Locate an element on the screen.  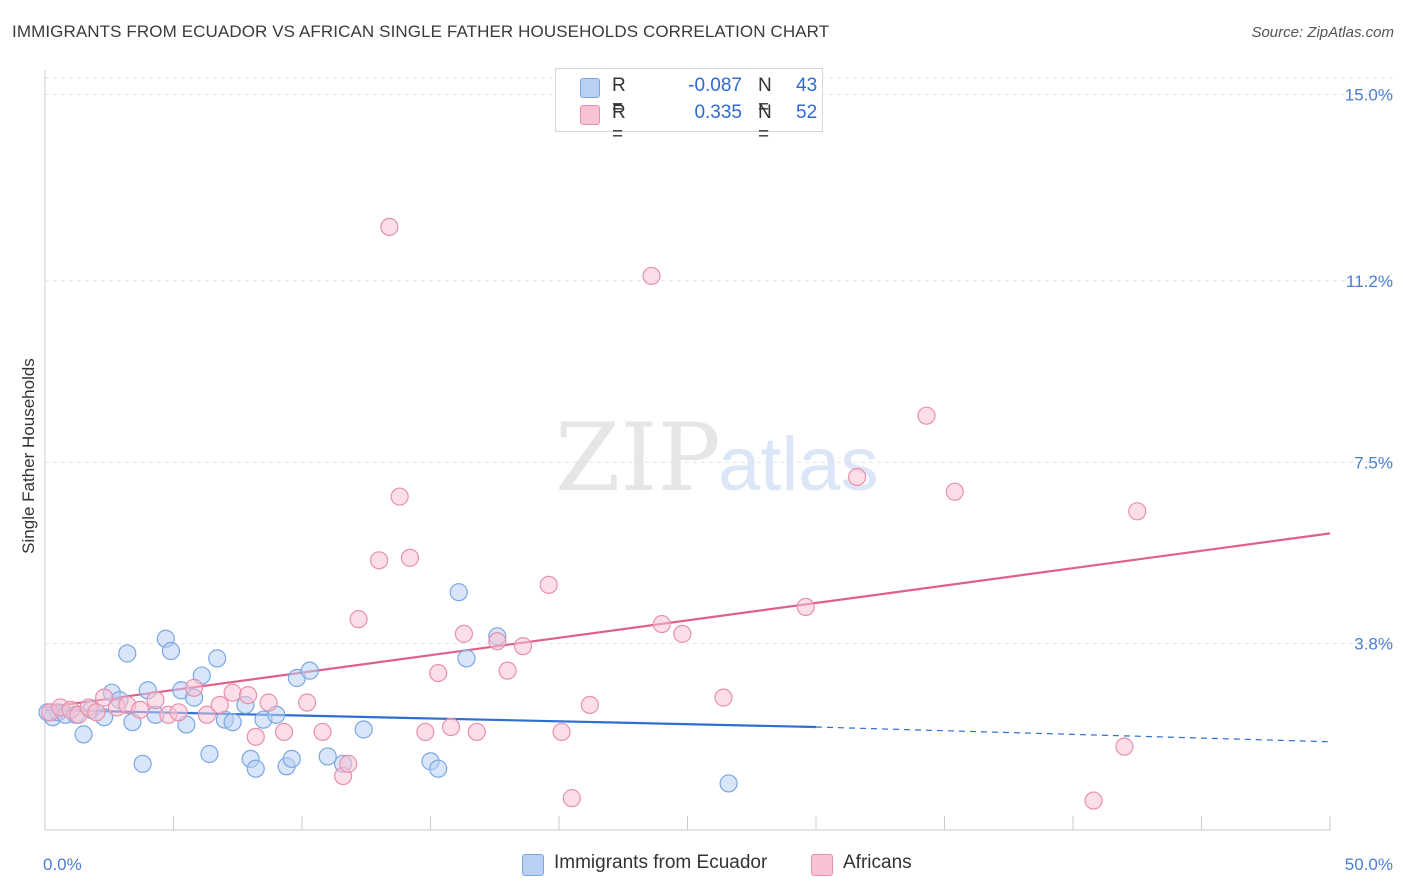
x-tick-label: 50.0% is located at coordinates (1369, 864).